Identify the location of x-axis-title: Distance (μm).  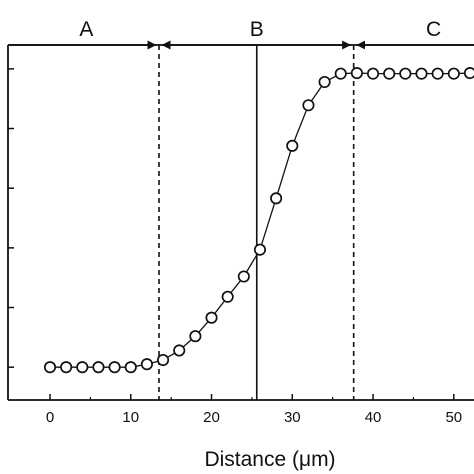
(269, 459).